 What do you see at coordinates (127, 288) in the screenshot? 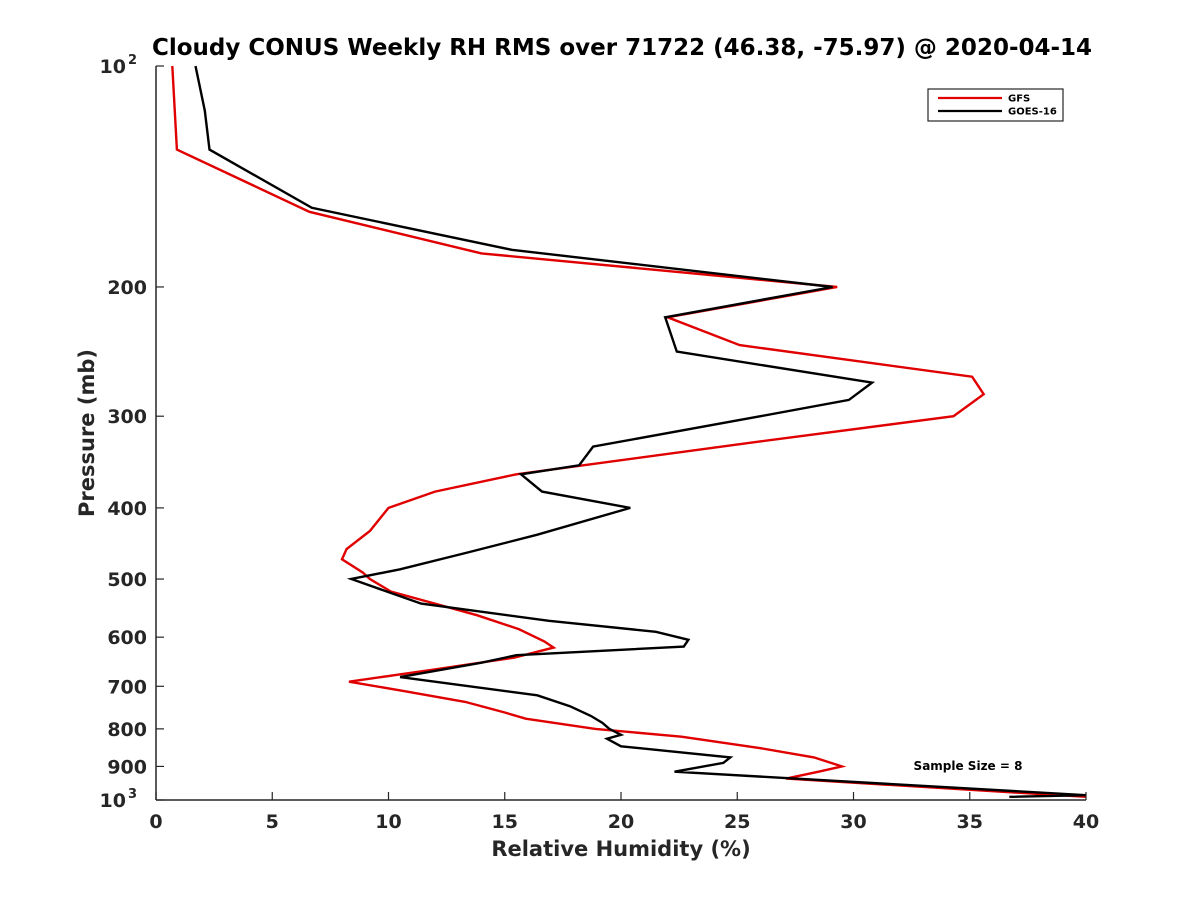
I see `y-tick-label: 200` at bounding box center [127, 288].